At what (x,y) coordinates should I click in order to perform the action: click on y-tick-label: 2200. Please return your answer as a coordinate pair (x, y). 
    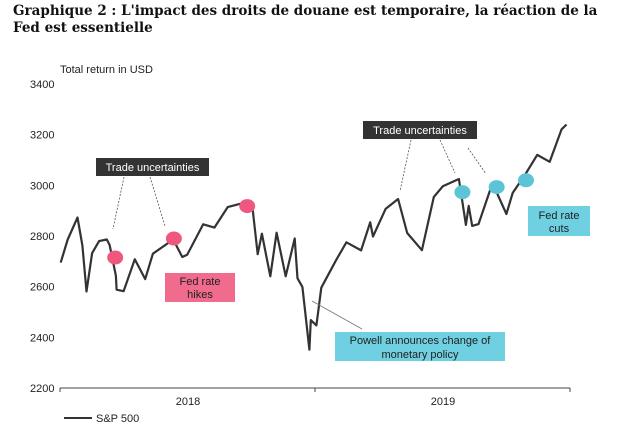
    Looking at the image, I should click on (42, 389).